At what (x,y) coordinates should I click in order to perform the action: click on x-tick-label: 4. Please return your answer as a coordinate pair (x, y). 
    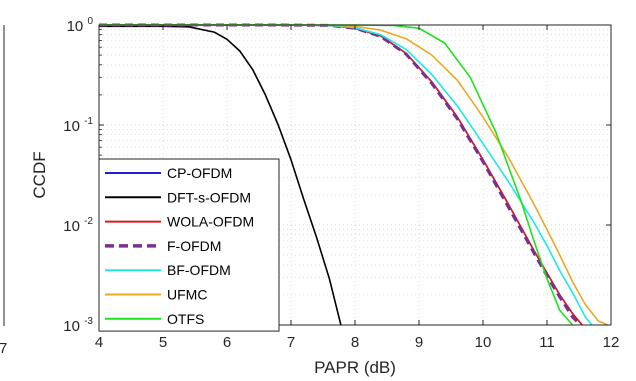
    Looking at the image, I should click on (99, 342).